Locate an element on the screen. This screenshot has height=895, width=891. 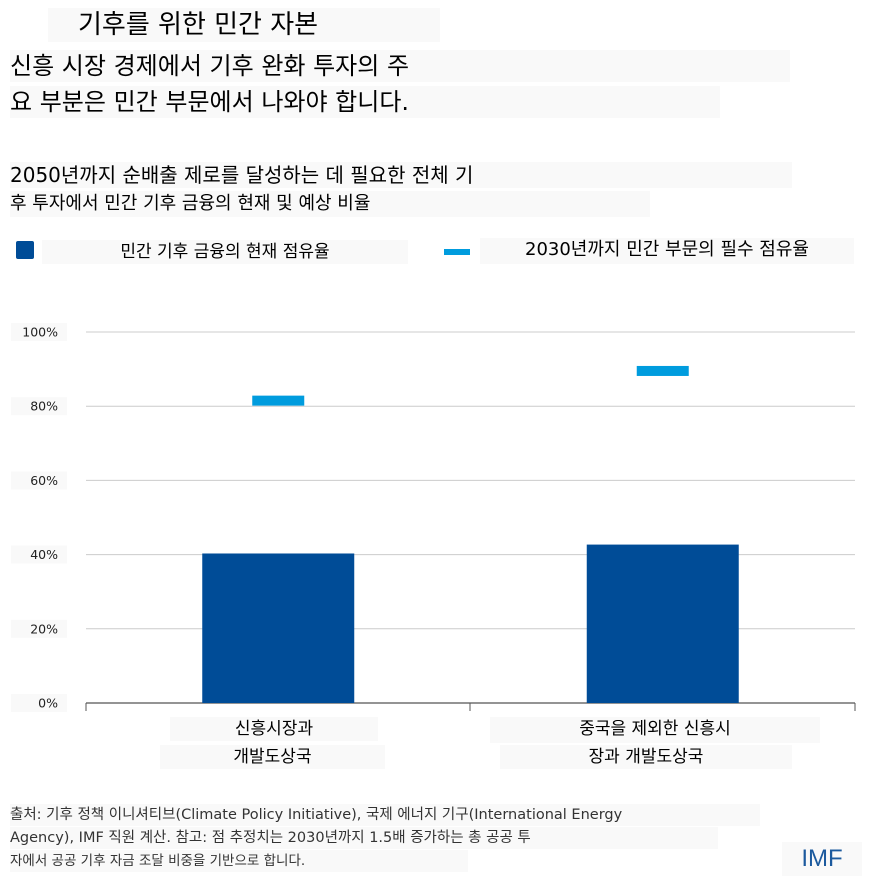
y-tick-label: 40% is located at coordinates (44, 554).